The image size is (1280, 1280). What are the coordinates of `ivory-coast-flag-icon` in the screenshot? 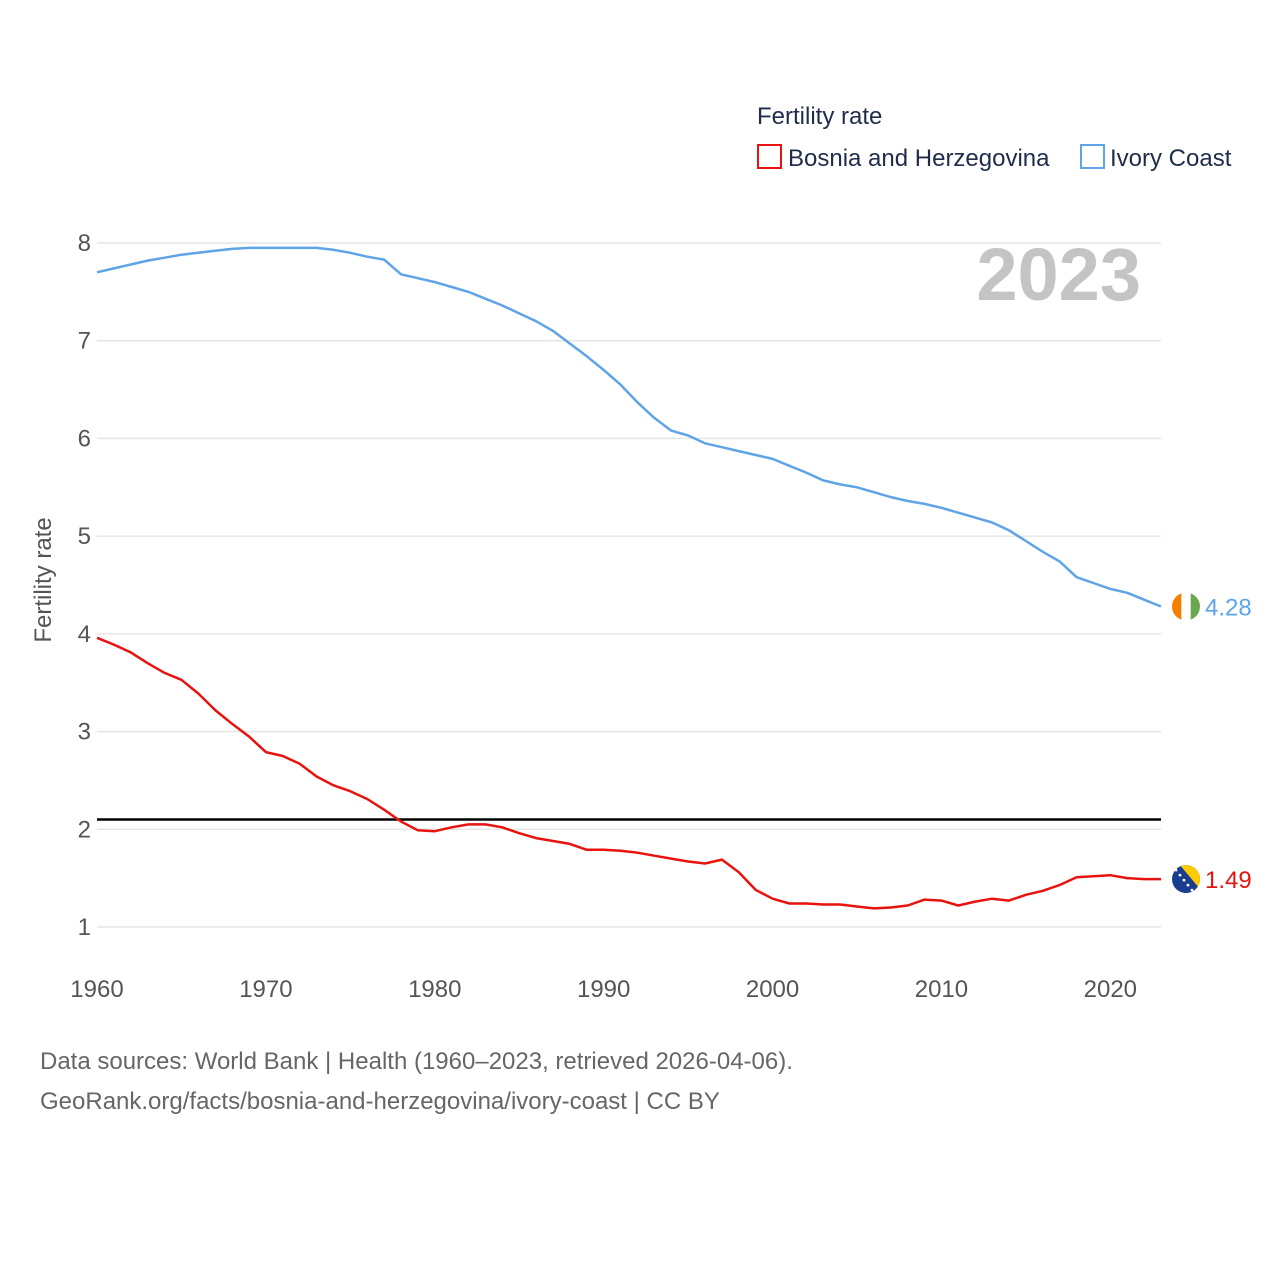 It's located at (1186, 606).